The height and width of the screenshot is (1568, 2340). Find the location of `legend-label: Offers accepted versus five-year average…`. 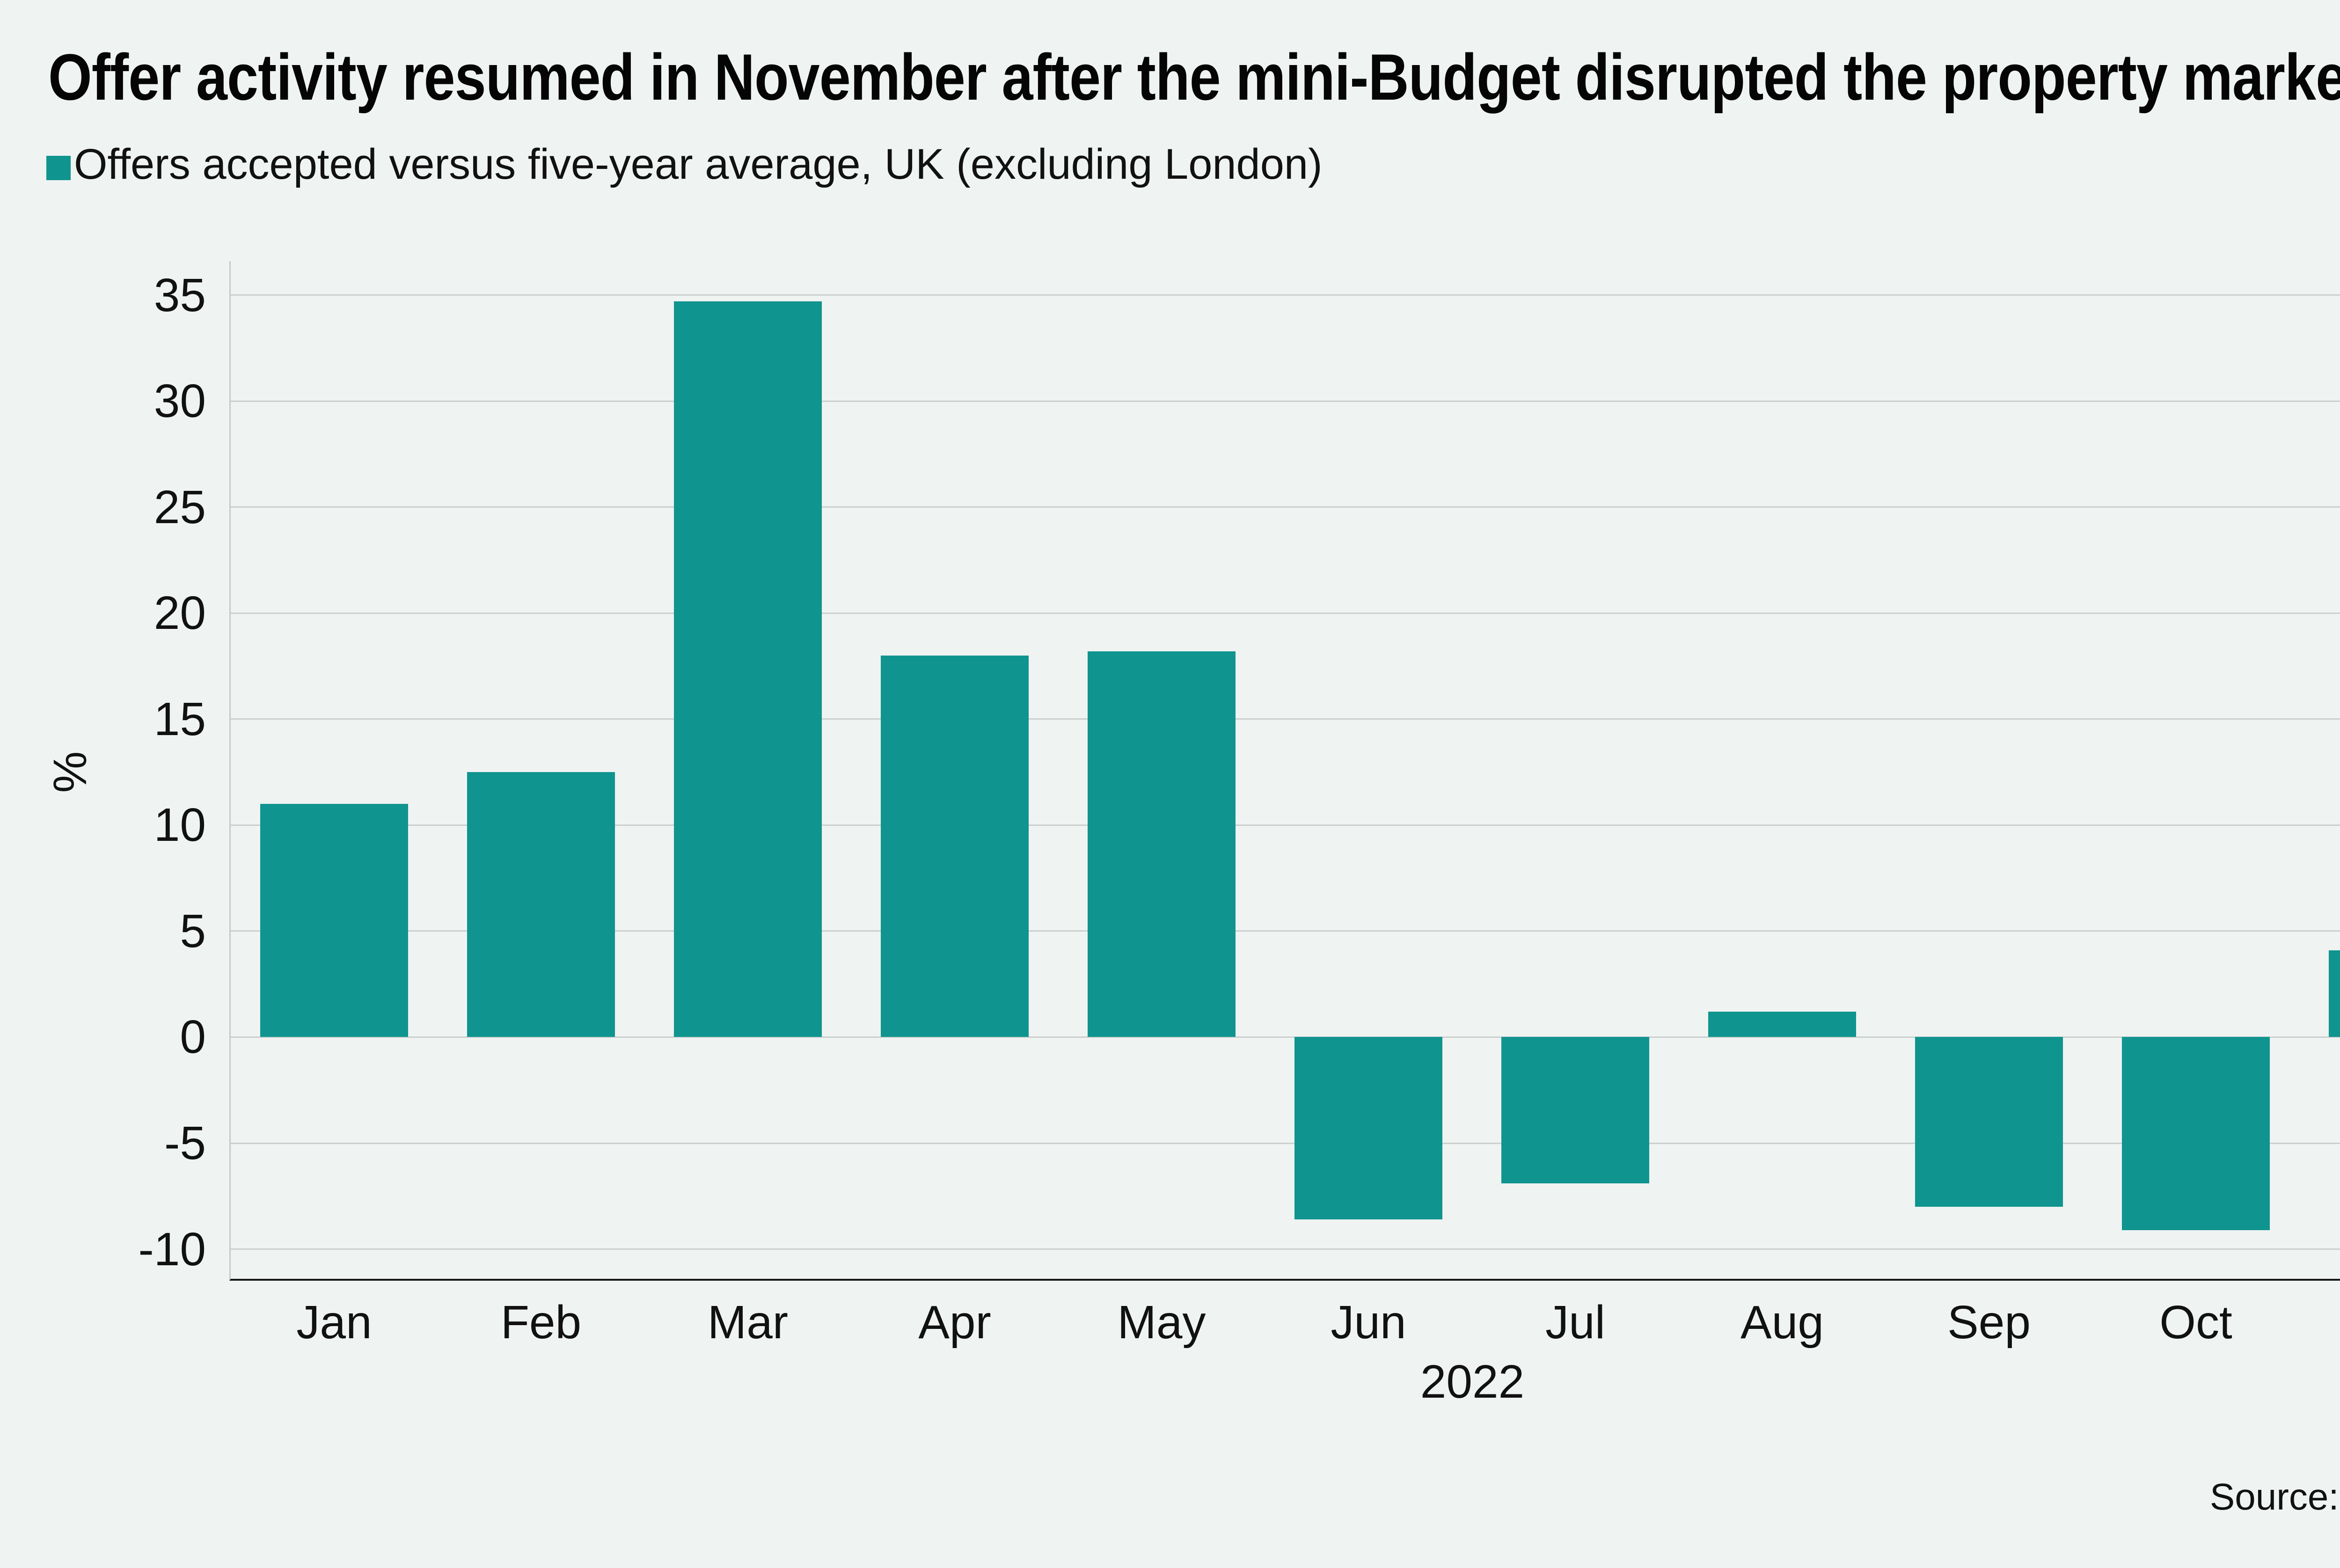

legend-label: Offers accepted versus five-year average… is located at coordinates (698, 164).